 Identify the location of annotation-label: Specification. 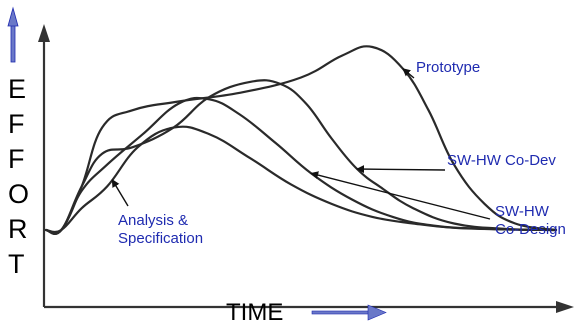
(160, 238).